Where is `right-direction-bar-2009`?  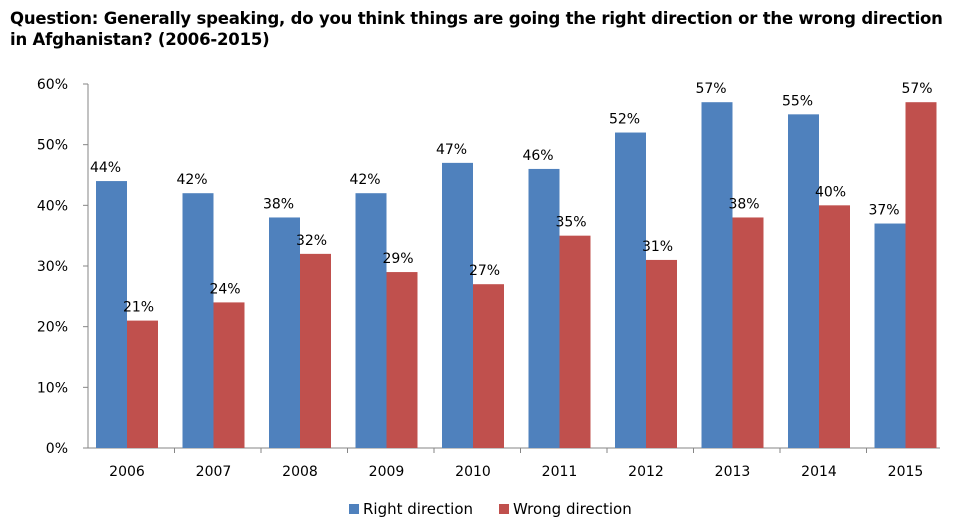 right-direction-bar-2009 is located at coordinates (371, 320).